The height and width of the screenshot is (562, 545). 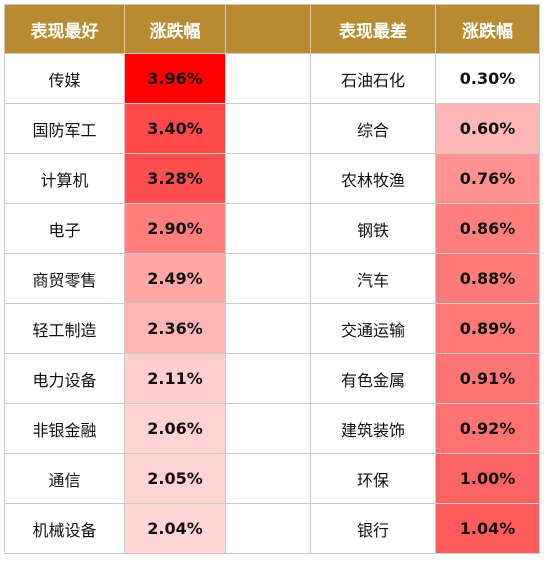 What do you see at coordinates (373, 378) in the screenshot?
I see `worst-sector-name: 有色金属` at bounding box center [373, 378].